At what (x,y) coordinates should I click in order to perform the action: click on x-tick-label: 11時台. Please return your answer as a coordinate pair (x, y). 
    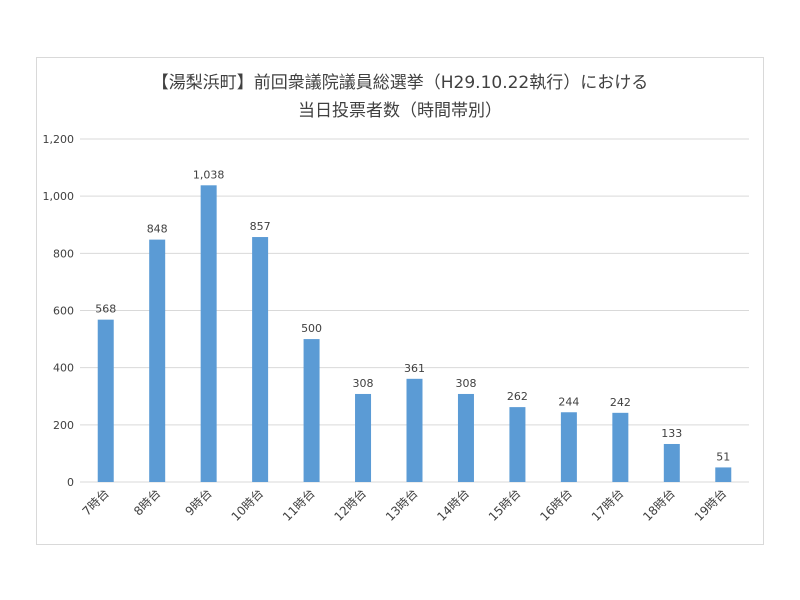
    Looking at the image, I should click on (298, 505).